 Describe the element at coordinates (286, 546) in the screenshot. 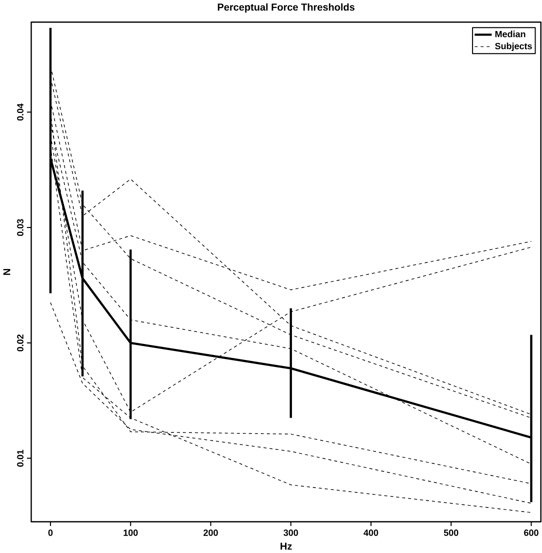

I see `x-axis-title: Hz` at that location.